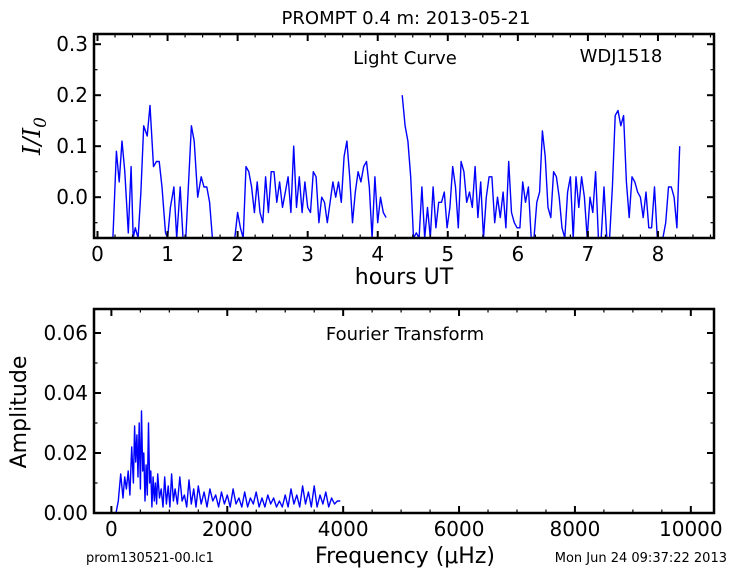 The width and height of the screenshot is (742, 580). What do you see at coordinates (588, 254) in the screenshot?
I see `light-curve-xtick-label: 7` at bounding box center [588, 254].